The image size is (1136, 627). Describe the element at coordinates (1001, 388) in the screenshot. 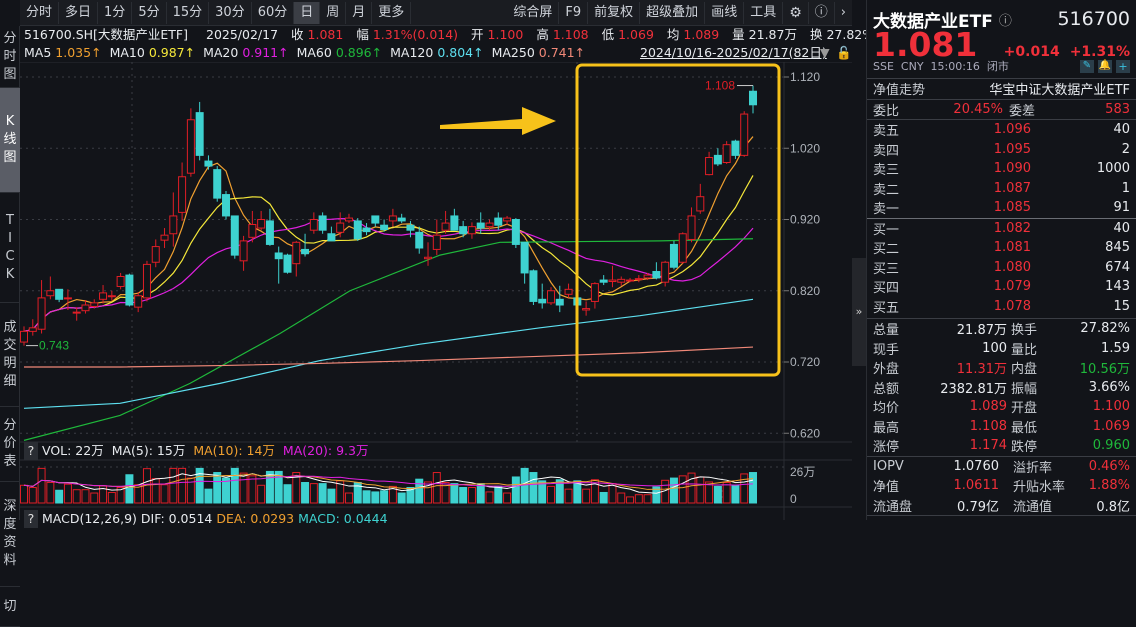

I see `stat-row: 总额 2382.81万 振幅 3.66%` at that location.